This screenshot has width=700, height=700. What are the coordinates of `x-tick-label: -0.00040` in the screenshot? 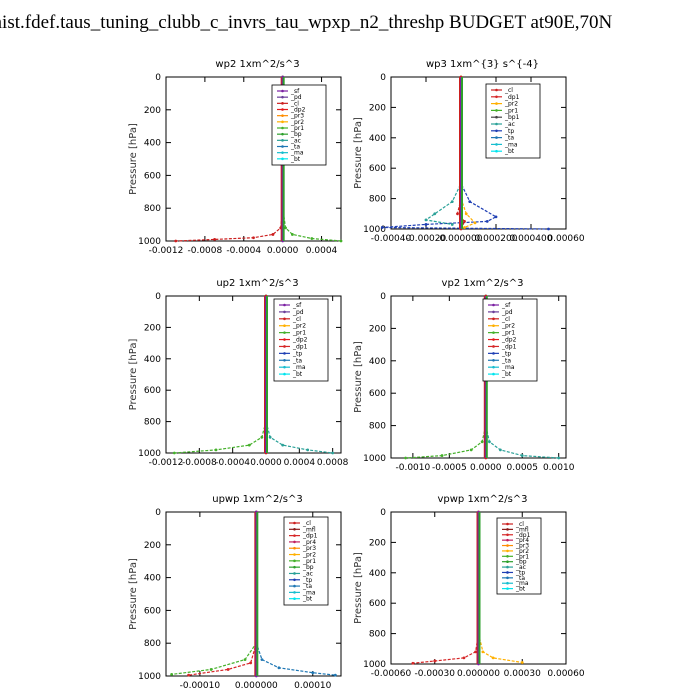 It's located at (391, 239).